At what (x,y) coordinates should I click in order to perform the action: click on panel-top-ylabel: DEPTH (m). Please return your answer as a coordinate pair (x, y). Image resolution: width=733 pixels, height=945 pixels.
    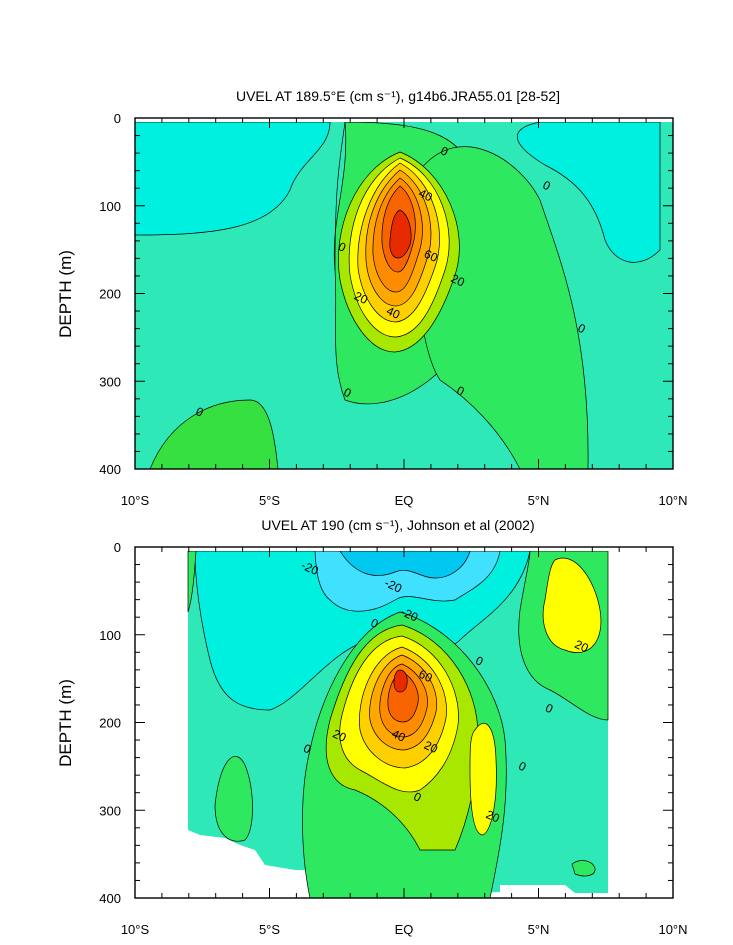
    Looking at the image, I should click on (65, 294).